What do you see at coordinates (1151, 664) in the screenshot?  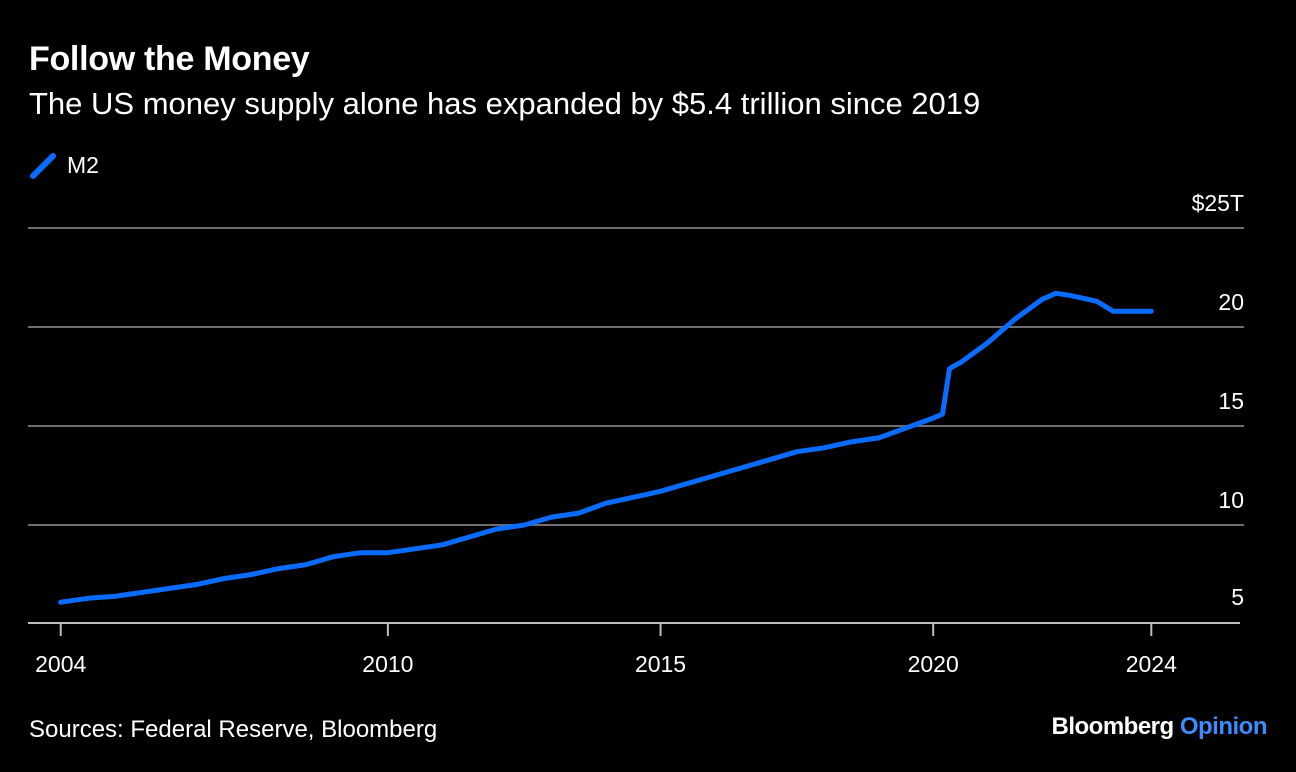 I see `x-tick-label-2024: 2024` at bounding box center [1151, 664].